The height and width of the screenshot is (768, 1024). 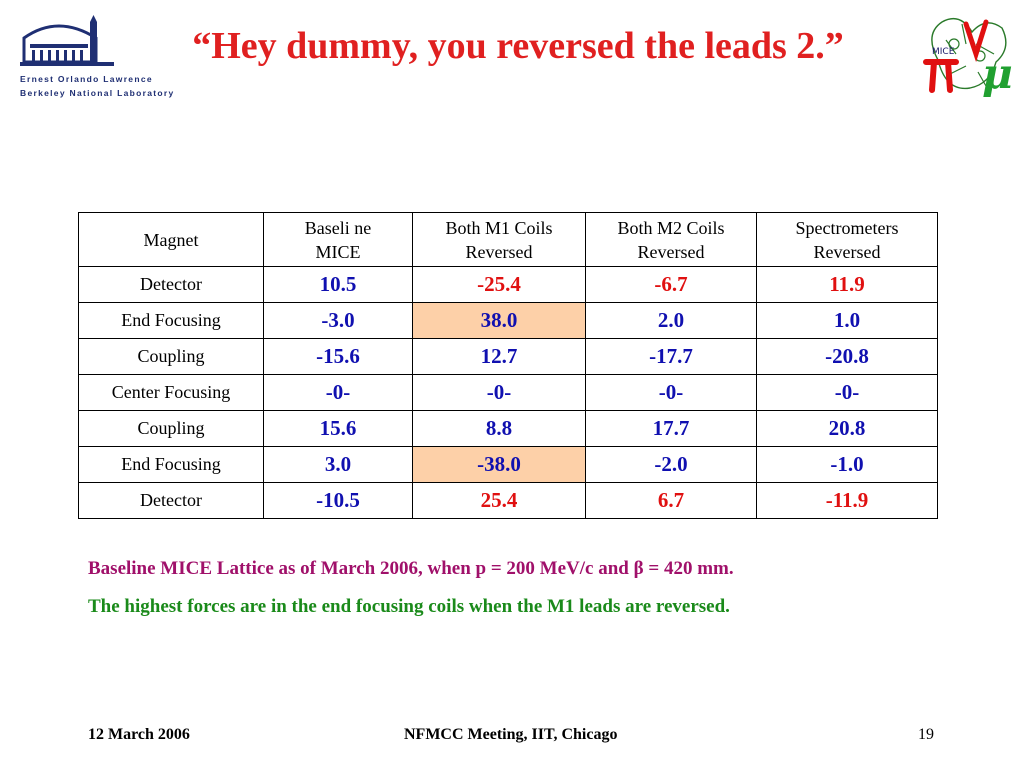 What do you see at coordinates (338, 356) in the screenshot?
I see `table-cell: -15.6` at bounding box center [338, 356].